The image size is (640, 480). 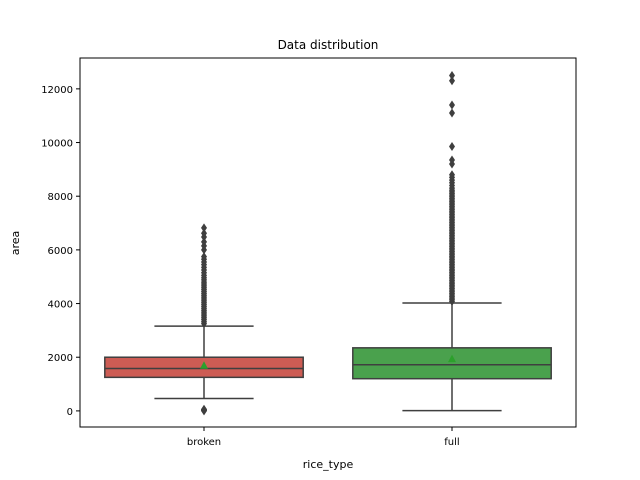 I want to click on y-tick-label: 8000, so click(x=60, y=197).